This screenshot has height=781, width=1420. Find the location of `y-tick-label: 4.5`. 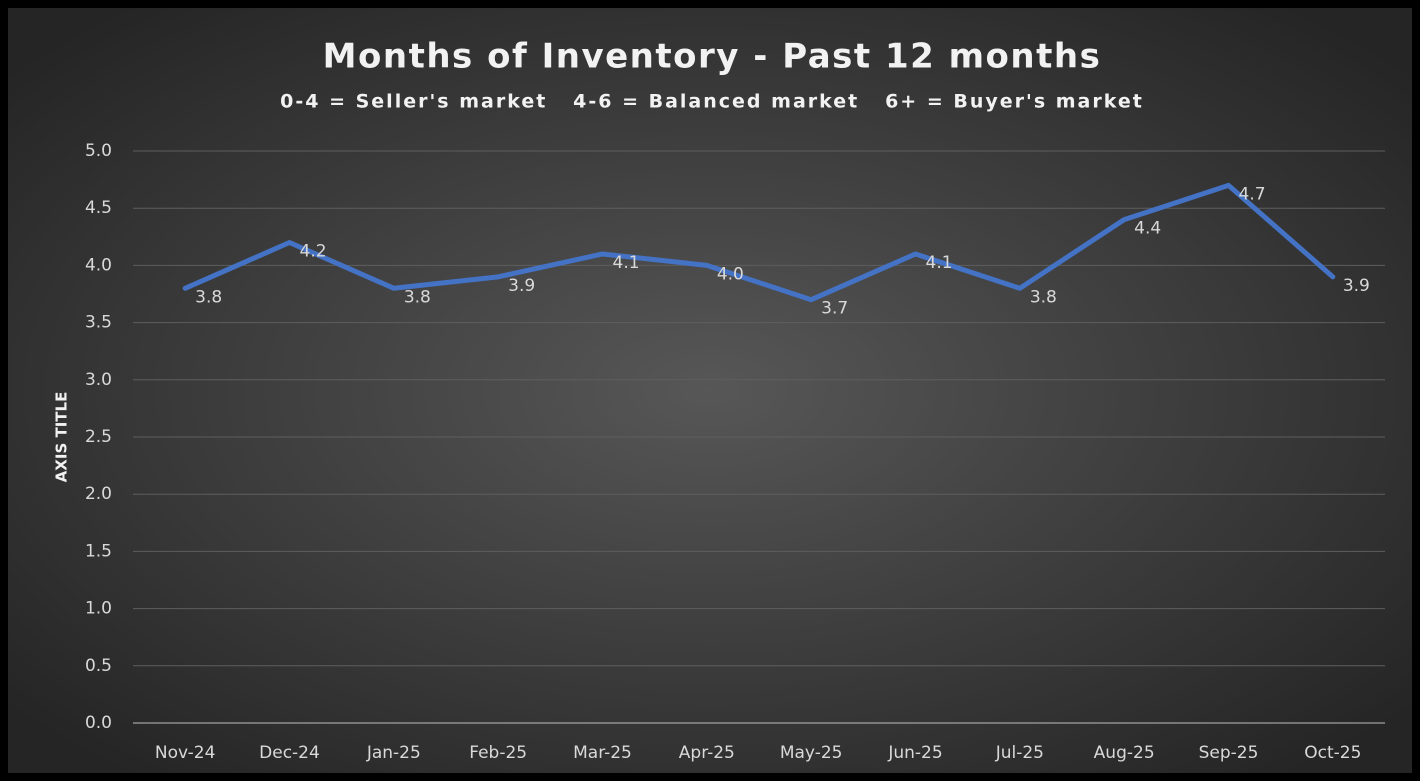

y-tick-label: 4.5 is located at coordinates (98, 208).